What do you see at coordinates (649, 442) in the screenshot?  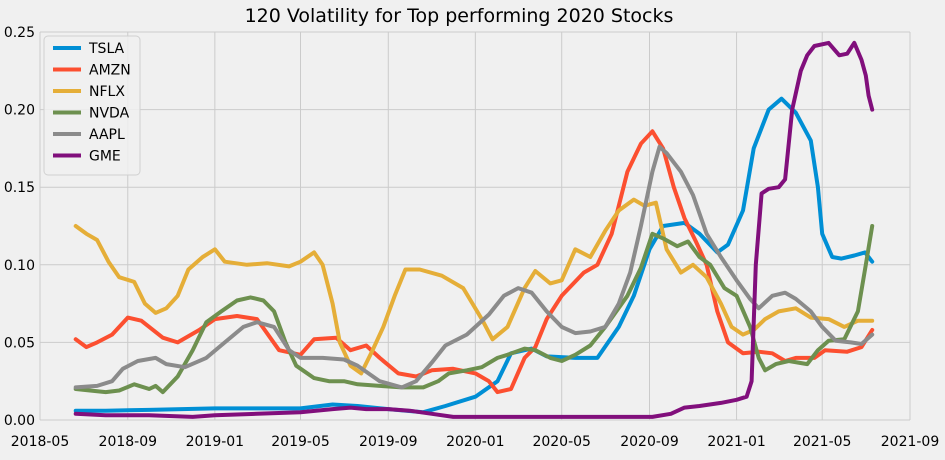 I see `x-tick-label: 2020-09` at bounding box center [649, 442].